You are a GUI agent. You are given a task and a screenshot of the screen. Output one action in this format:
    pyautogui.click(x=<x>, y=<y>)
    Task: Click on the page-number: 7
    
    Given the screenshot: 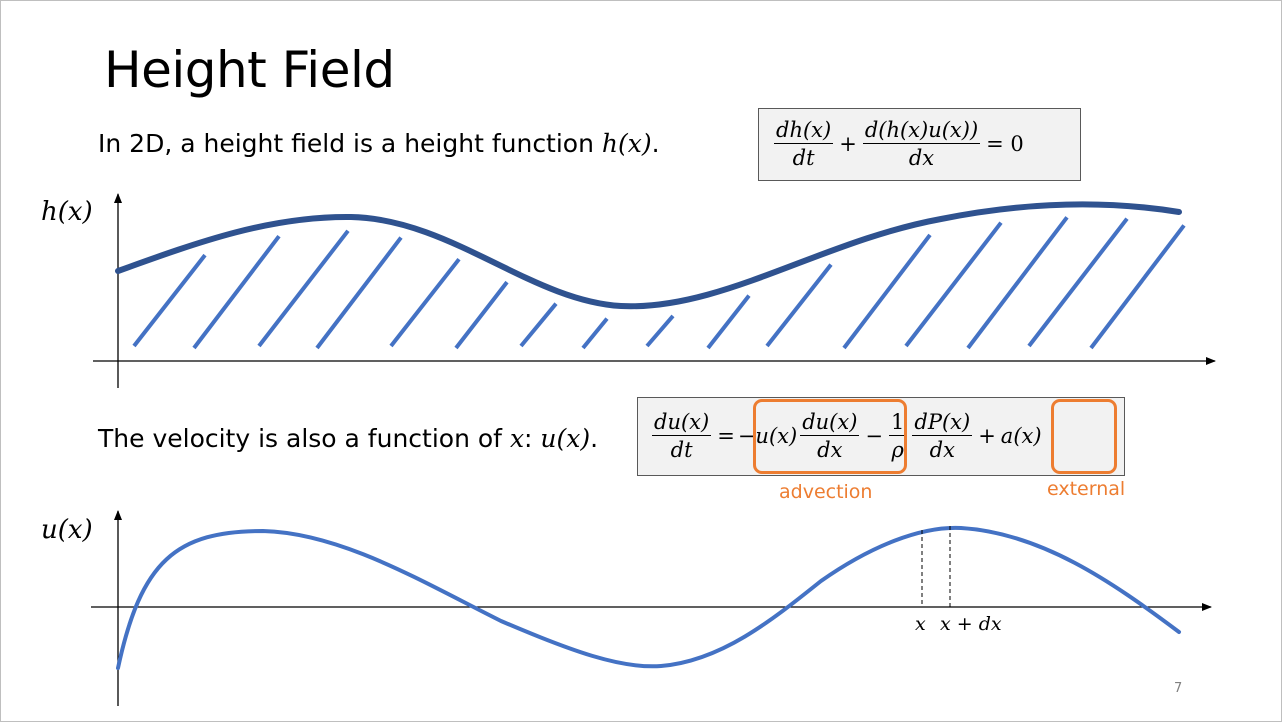 What is the action you would take?
    pyautogui.click(x=1178, y=688)
    